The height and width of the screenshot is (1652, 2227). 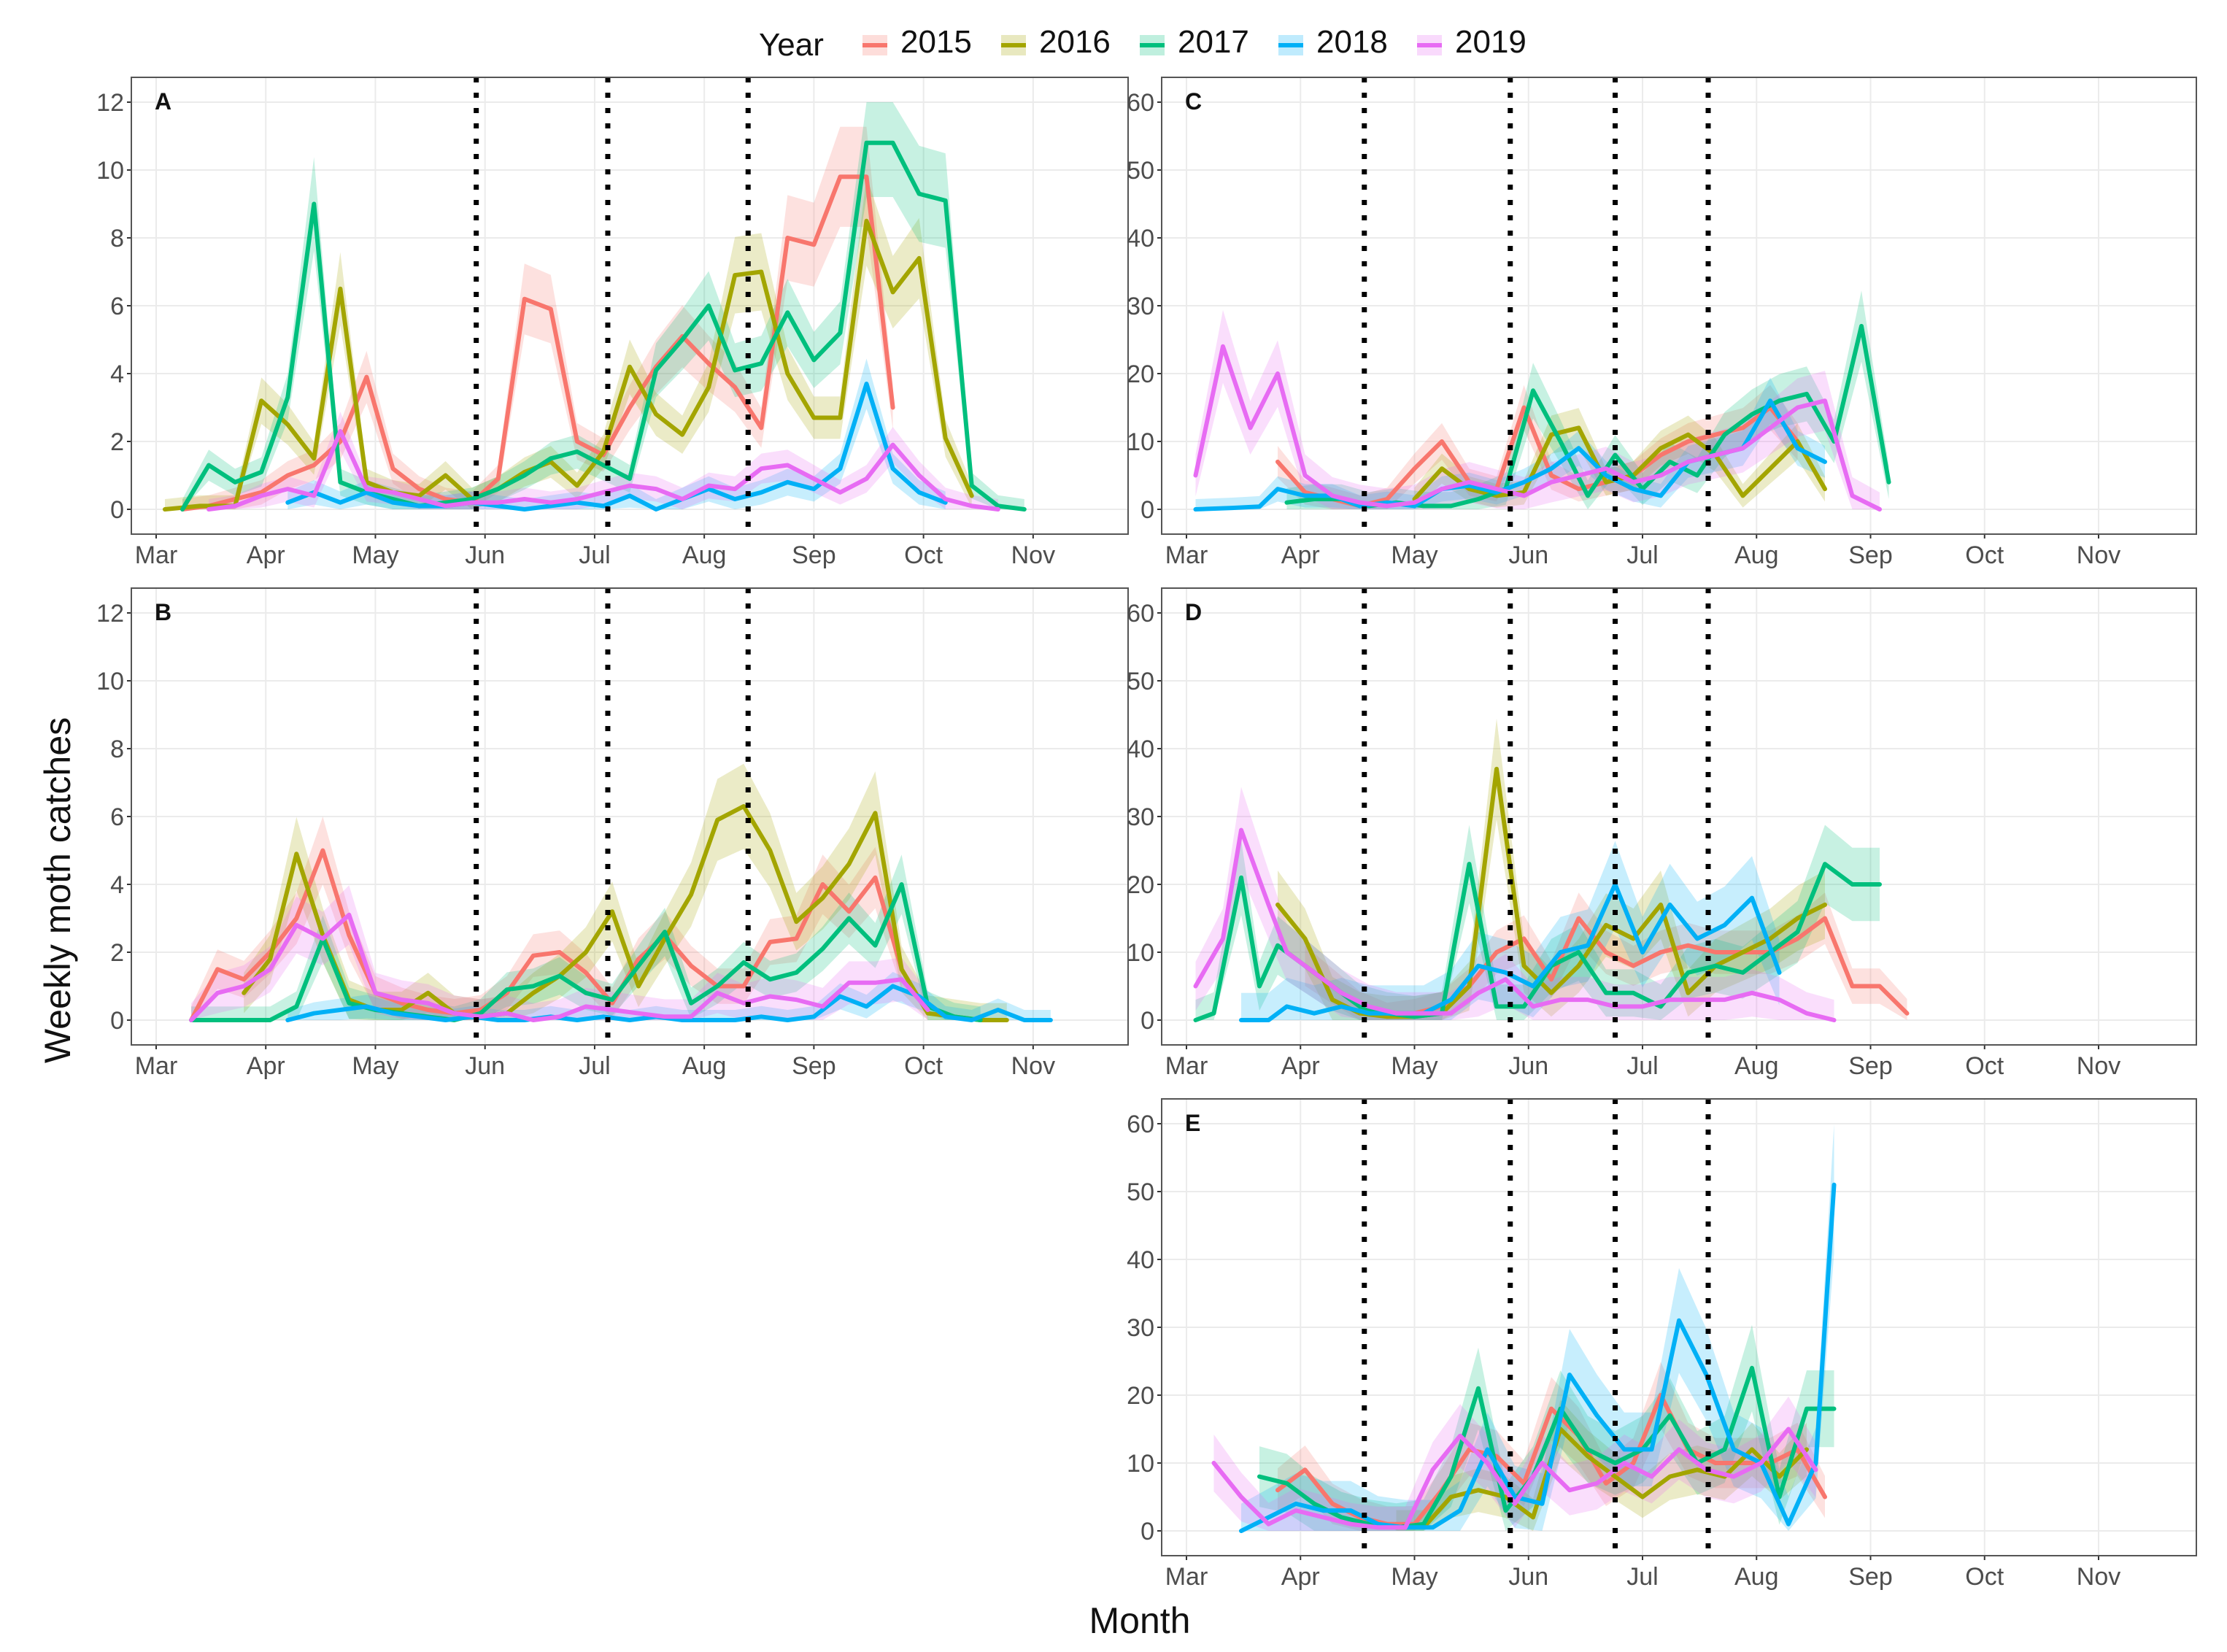 I want to click on series-line-2019, so click(x=1537, y=428).